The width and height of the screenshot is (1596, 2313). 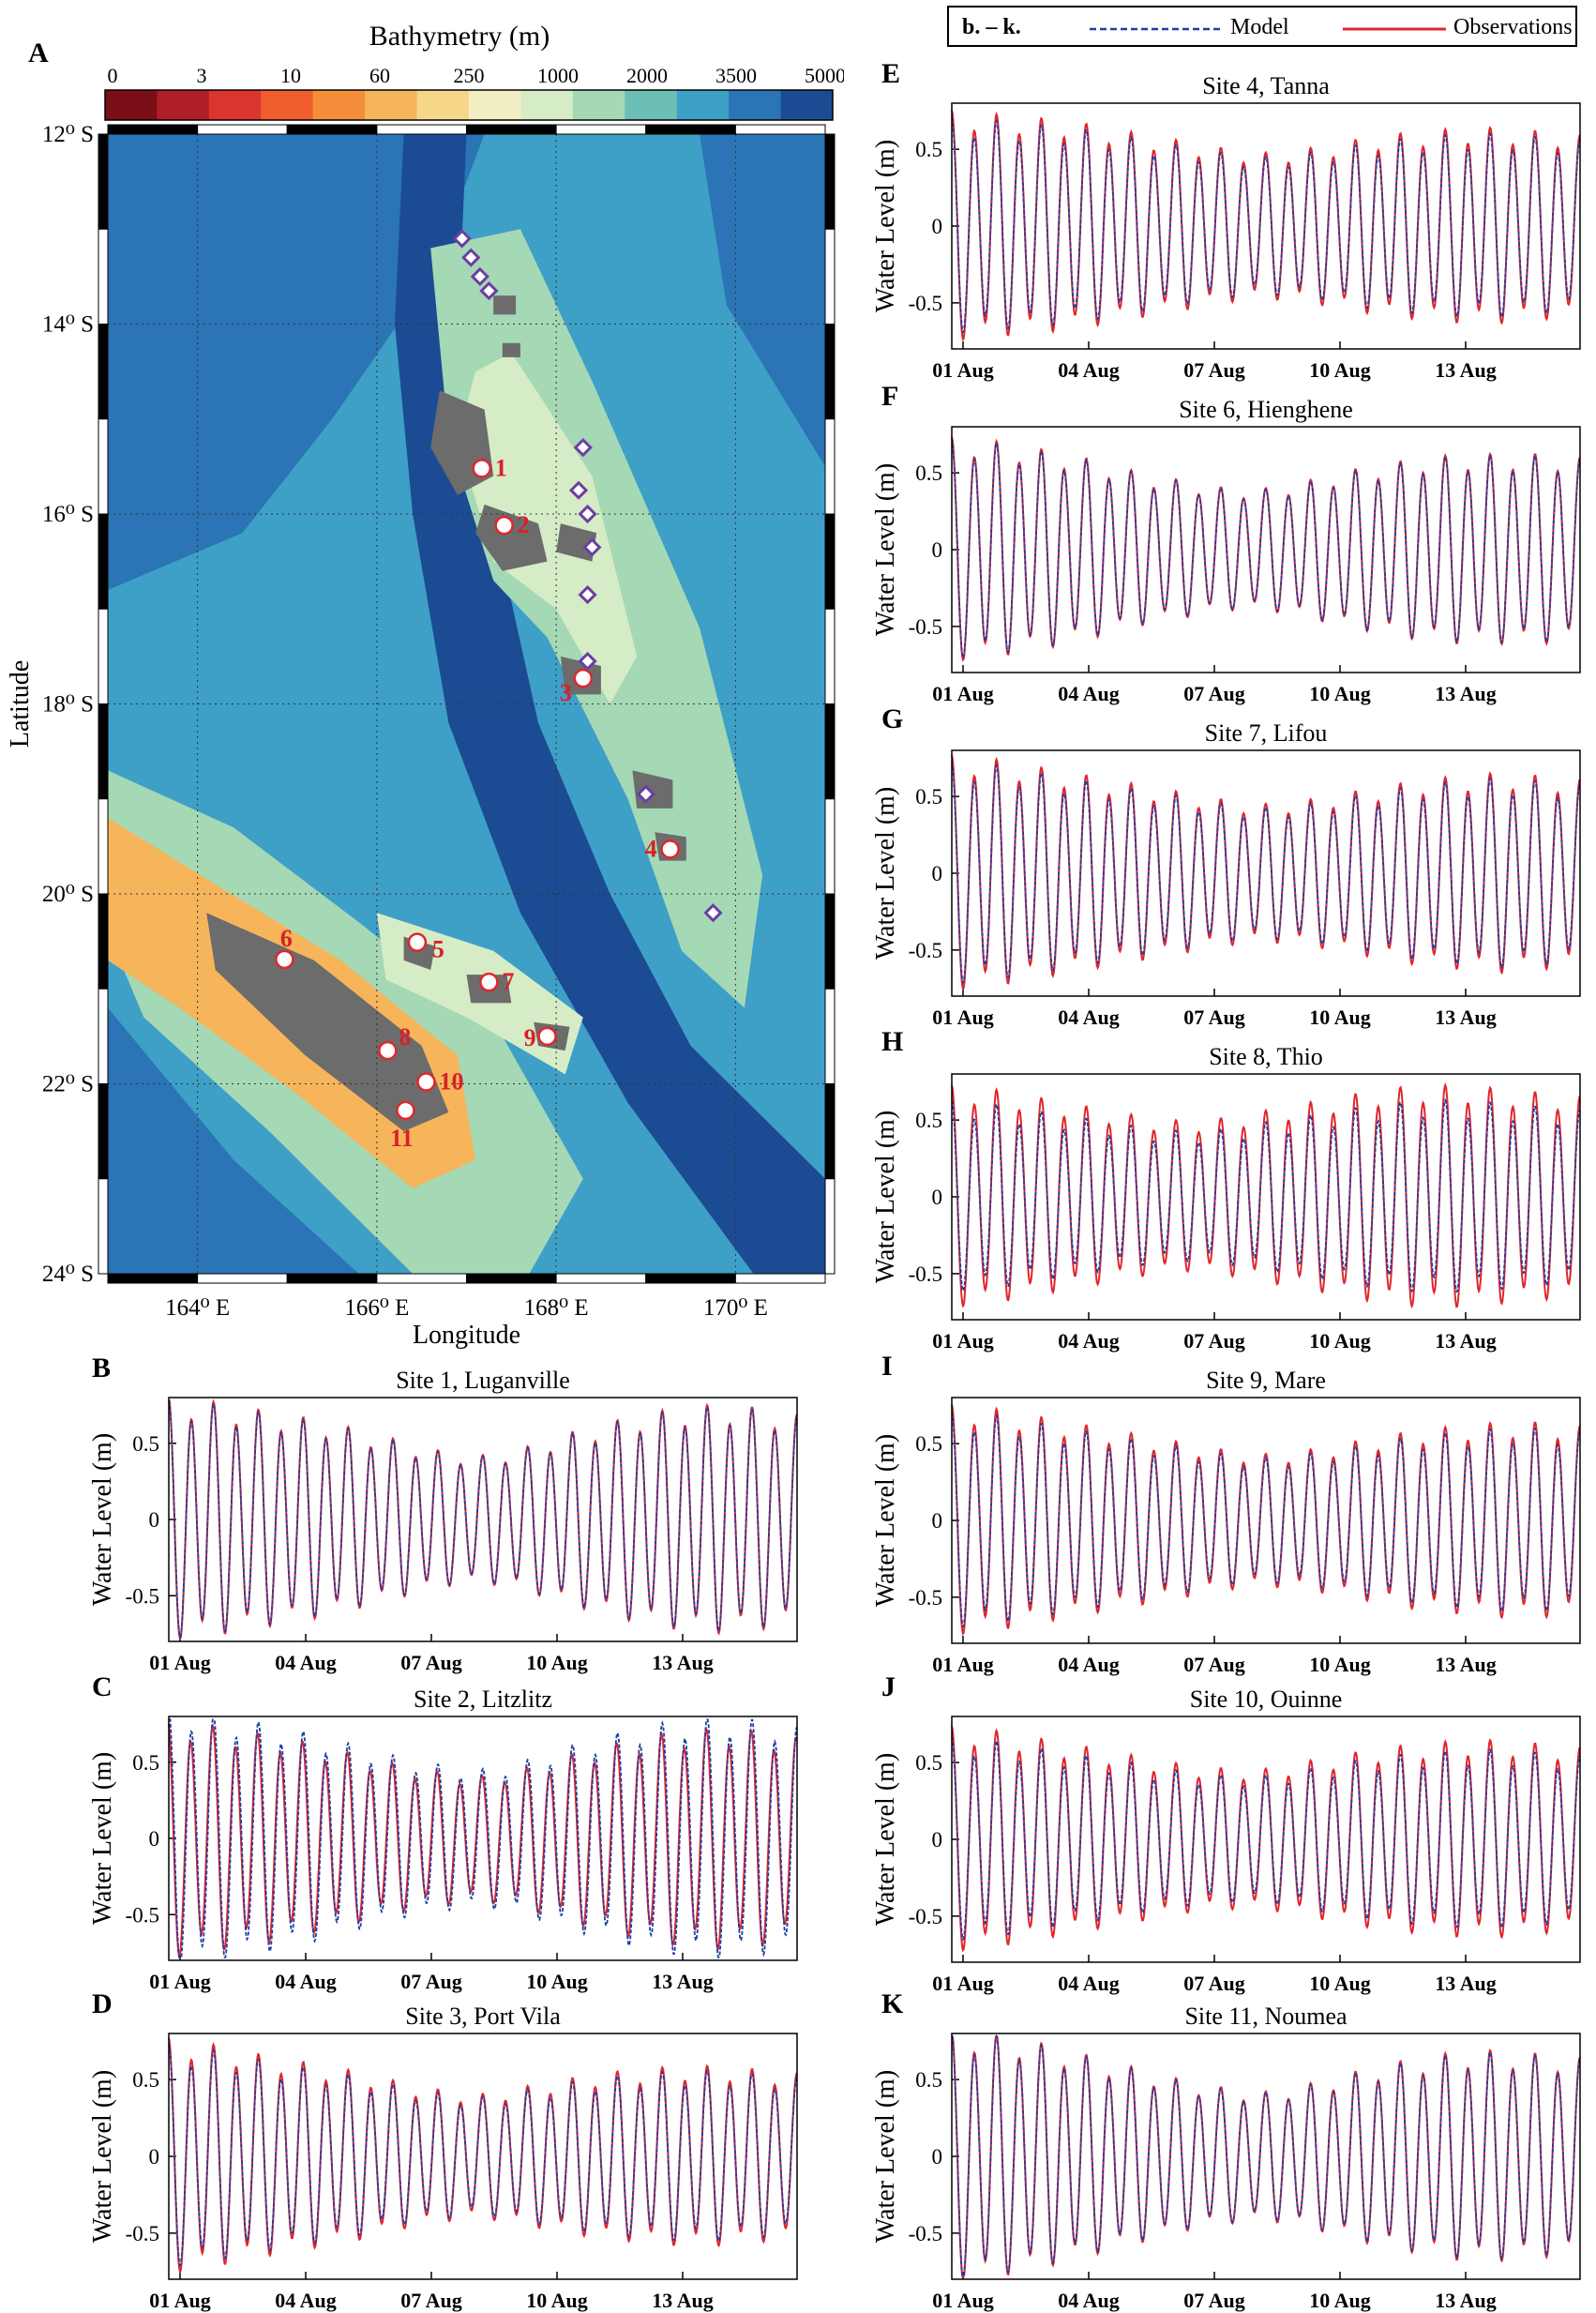 I want to click on site-number-label: 7, so click(x=508, y=981).